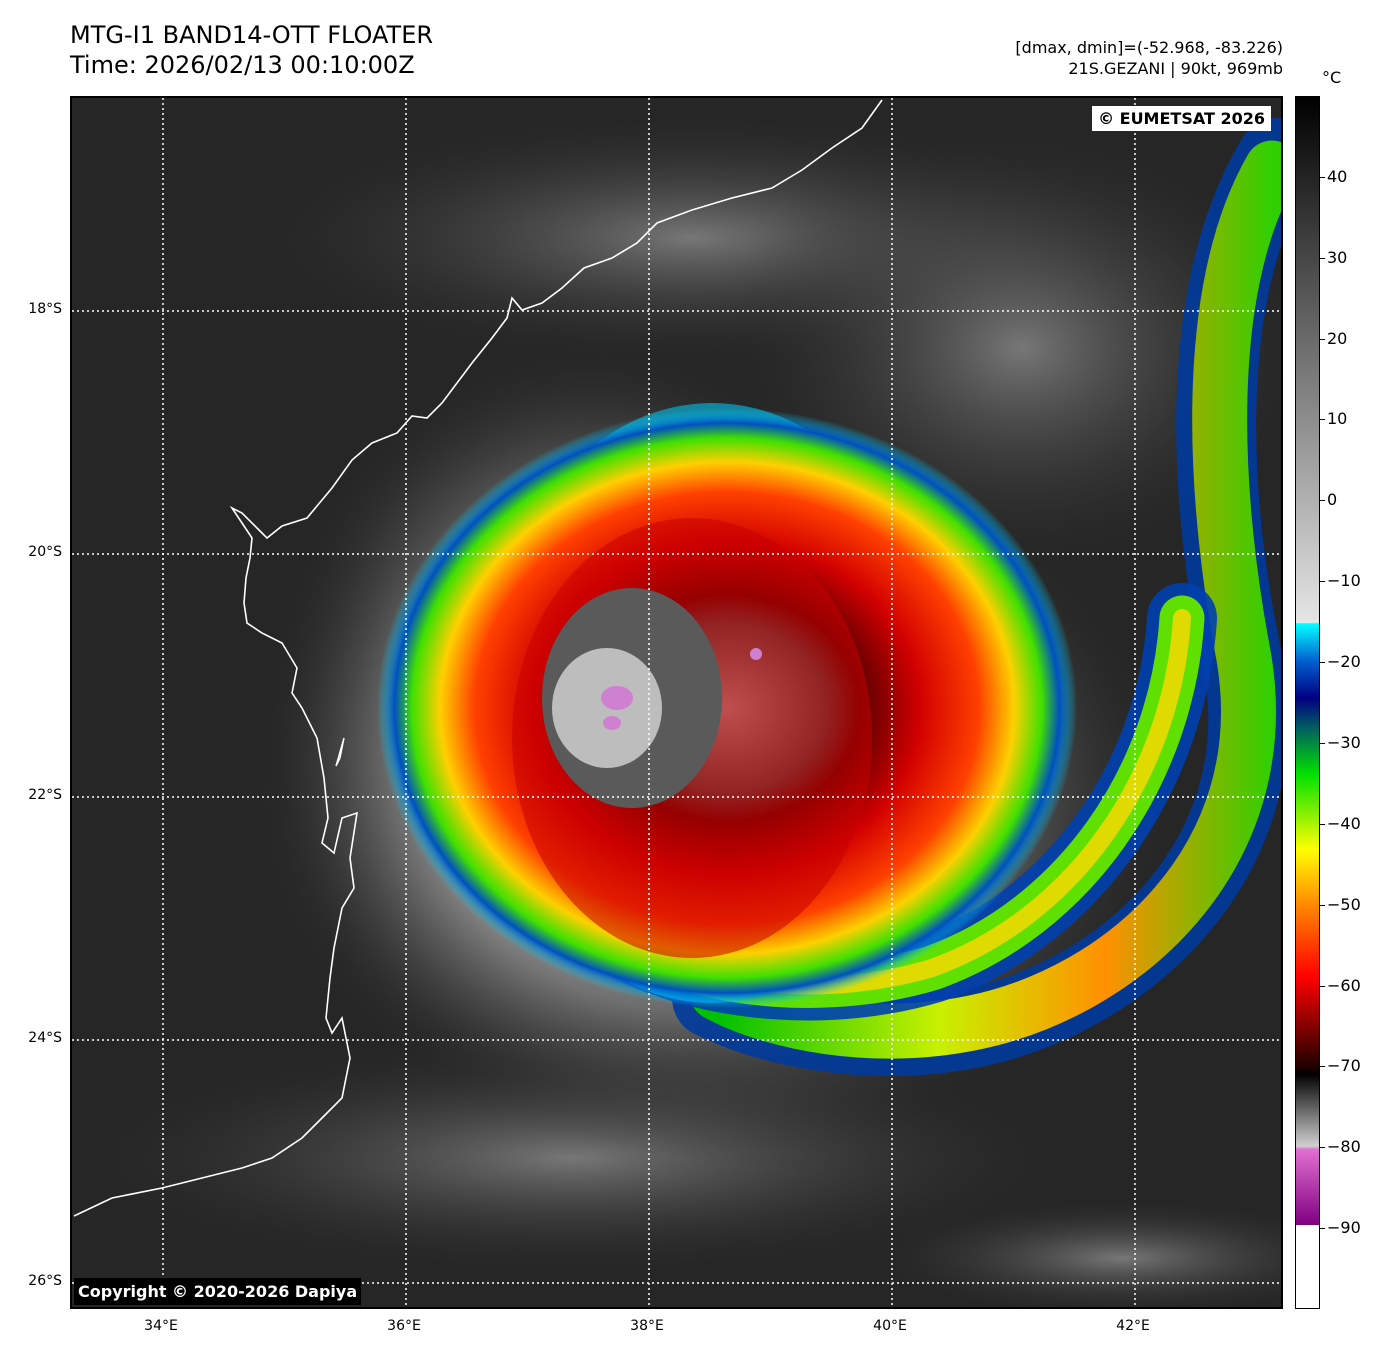  I want to click on colorbar-tick-label: −80, so click(1344, 1147).